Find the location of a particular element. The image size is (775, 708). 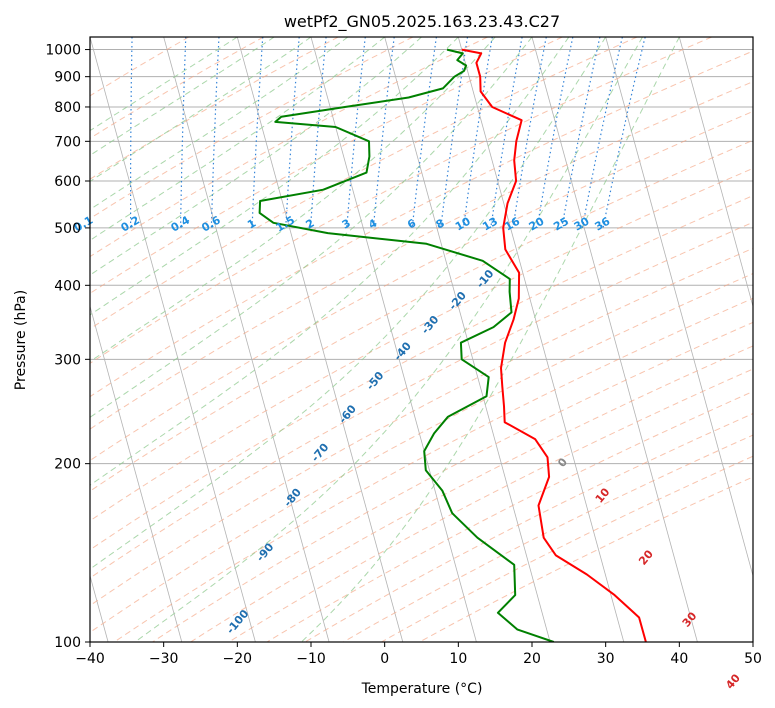

x-tick-label: 10 is located at coordinates (458, 659).